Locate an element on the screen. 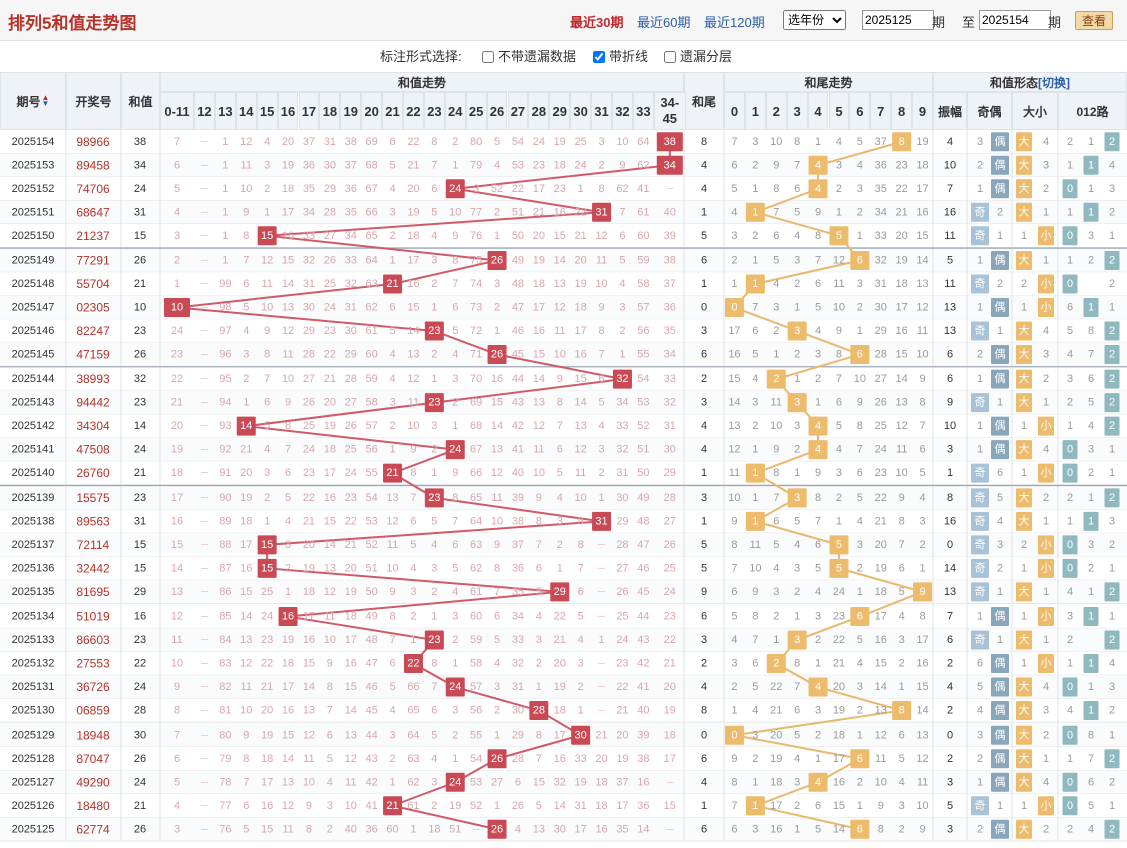 This screenshot has height=848, width=1127. sum-miss-cell: 39 is located at coordinates (643, 735).